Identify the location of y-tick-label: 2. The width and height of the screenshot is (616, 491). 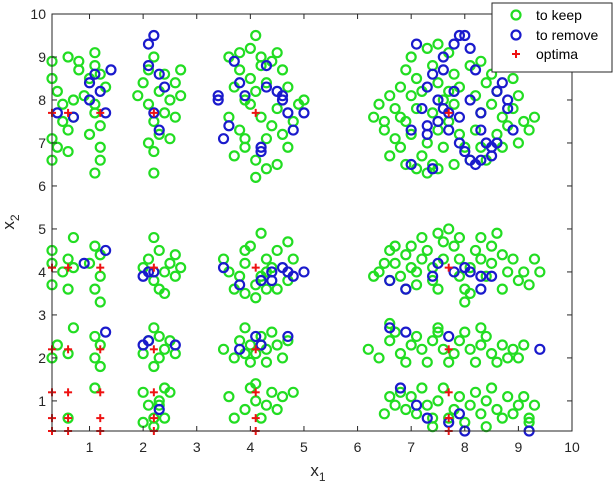
(42, 358).